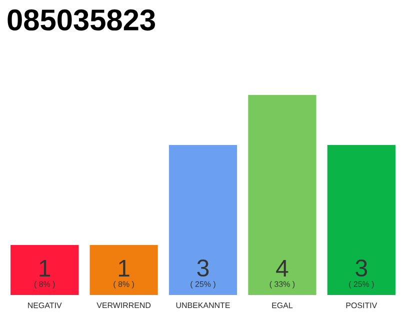 This screenshot has width=410, height=320. What do you see at coordinates (282, 268) in the screenshot?
I see `data-label: 4` at bounding box center [282, 268].